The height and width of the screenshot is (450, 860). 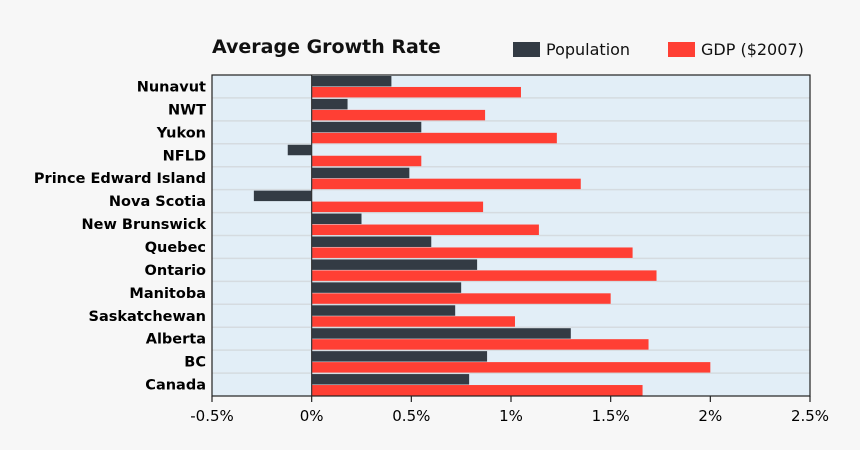 I want to click on category-label: Saskatchewan, so click(x=147, y=317).